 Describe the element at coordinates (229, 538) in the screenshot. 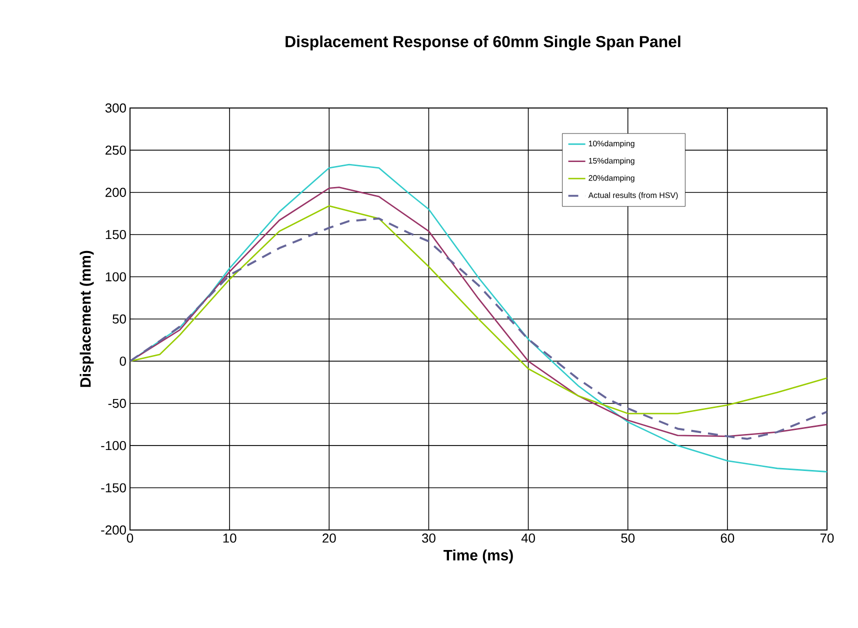

I see `x-tick-label: 10` at that location.